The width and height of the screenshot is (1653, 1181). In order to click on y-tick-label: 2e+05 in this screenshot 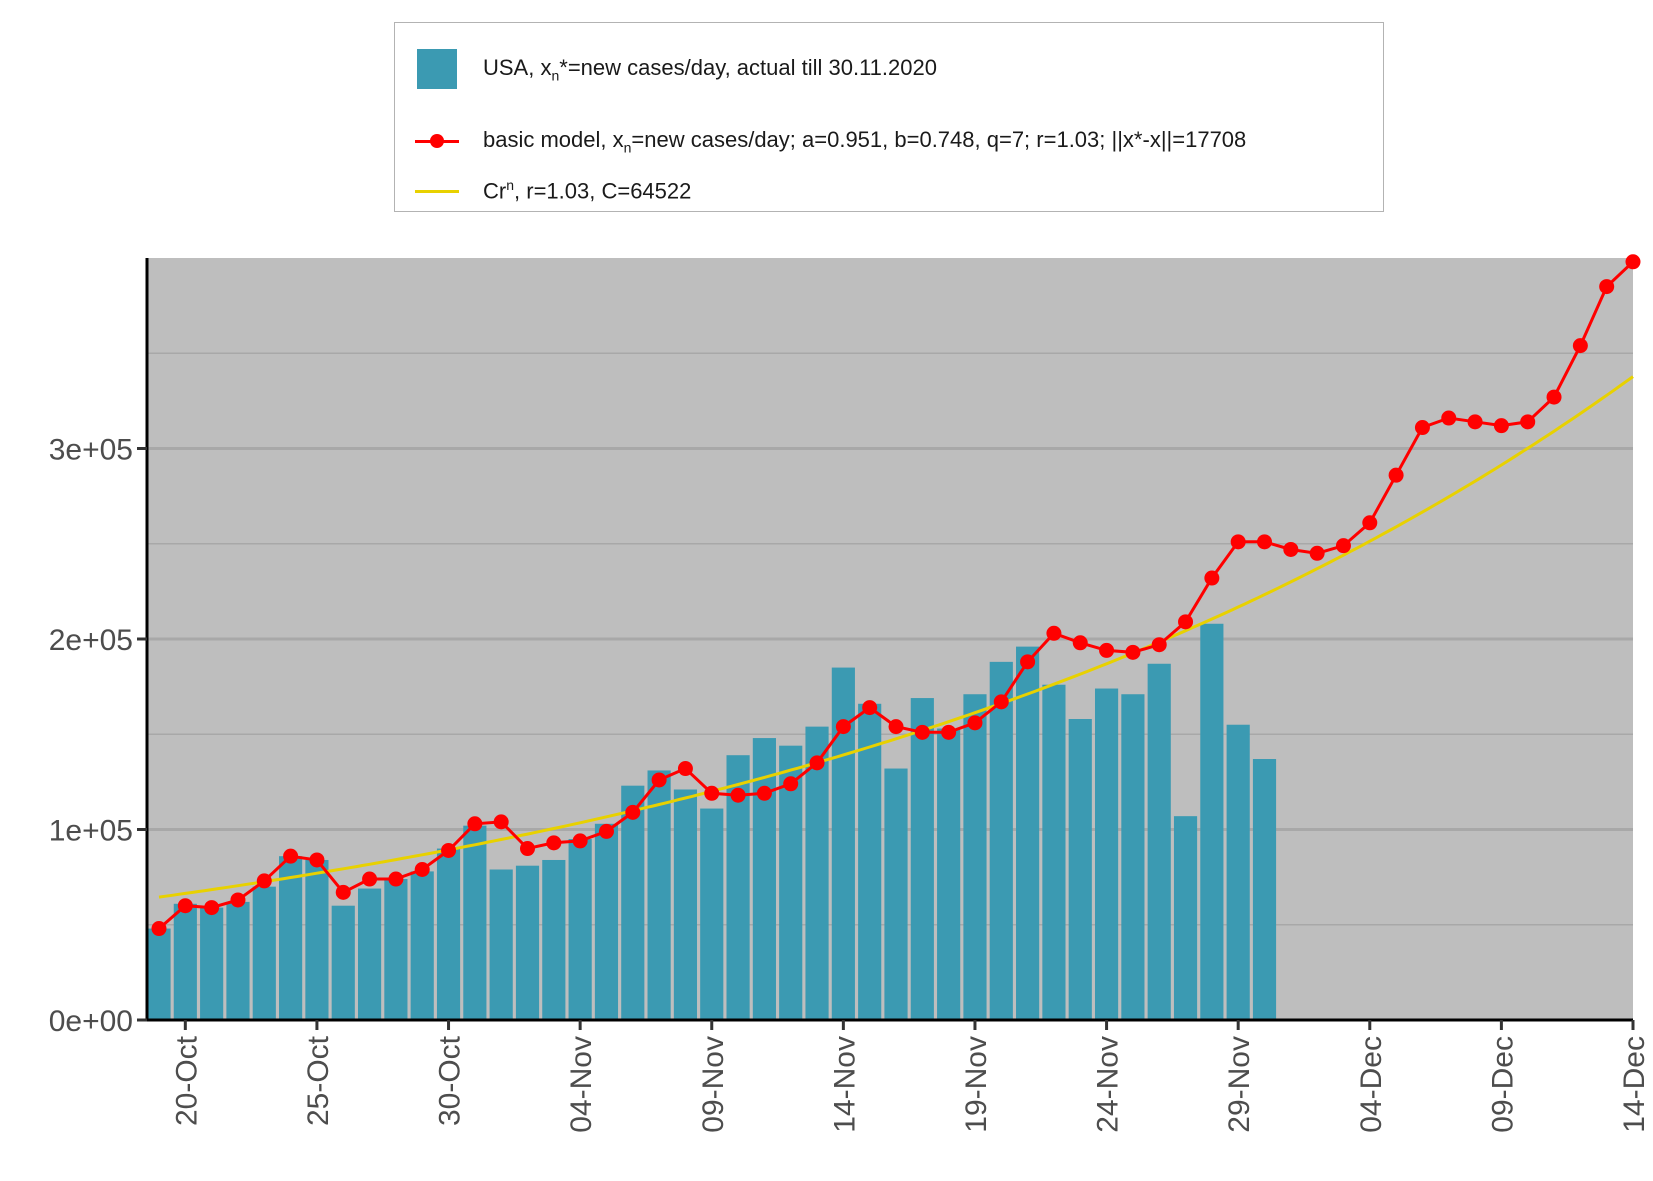, I will do `click(91, 640)`.